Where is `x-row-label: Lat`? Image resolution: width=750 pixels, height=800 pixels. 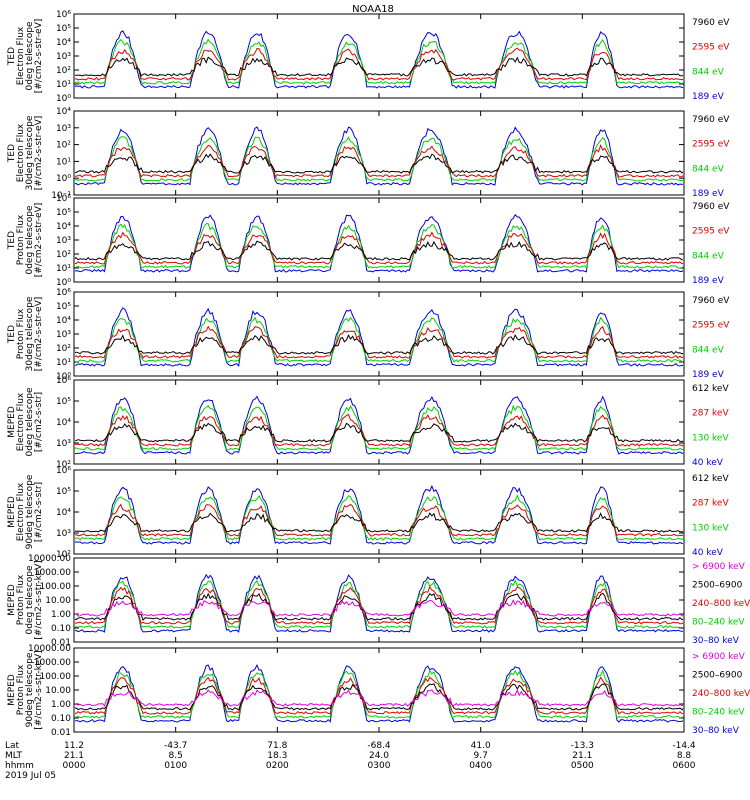 x-row-label: Lat is located at coordinates (12, 746).